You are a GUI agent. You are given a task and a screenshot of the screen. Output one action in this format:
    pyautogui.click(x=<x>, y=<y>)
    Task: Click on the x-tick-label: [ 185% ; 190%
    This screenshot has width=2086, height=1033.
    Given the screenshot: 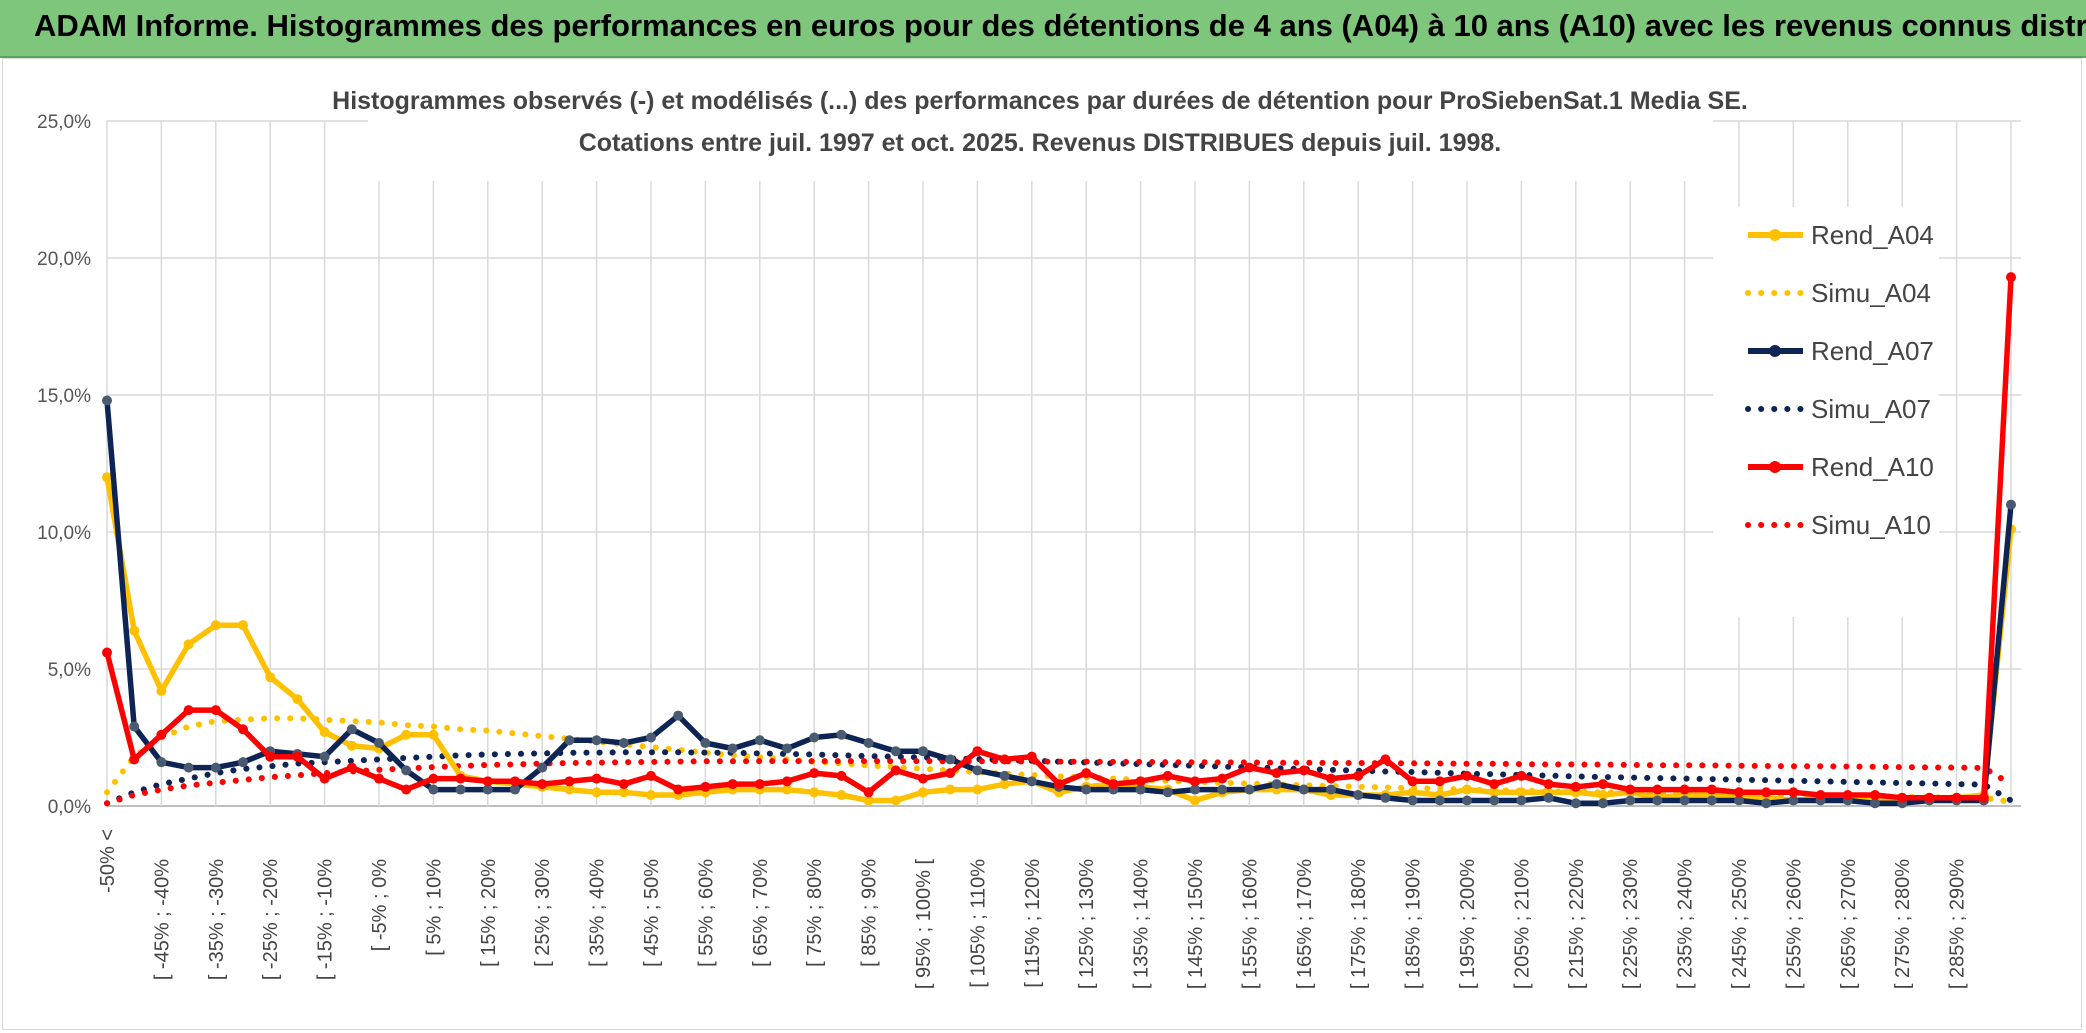 What is the action you would take?
    pyautogui.click(x=1414, y=924)
    